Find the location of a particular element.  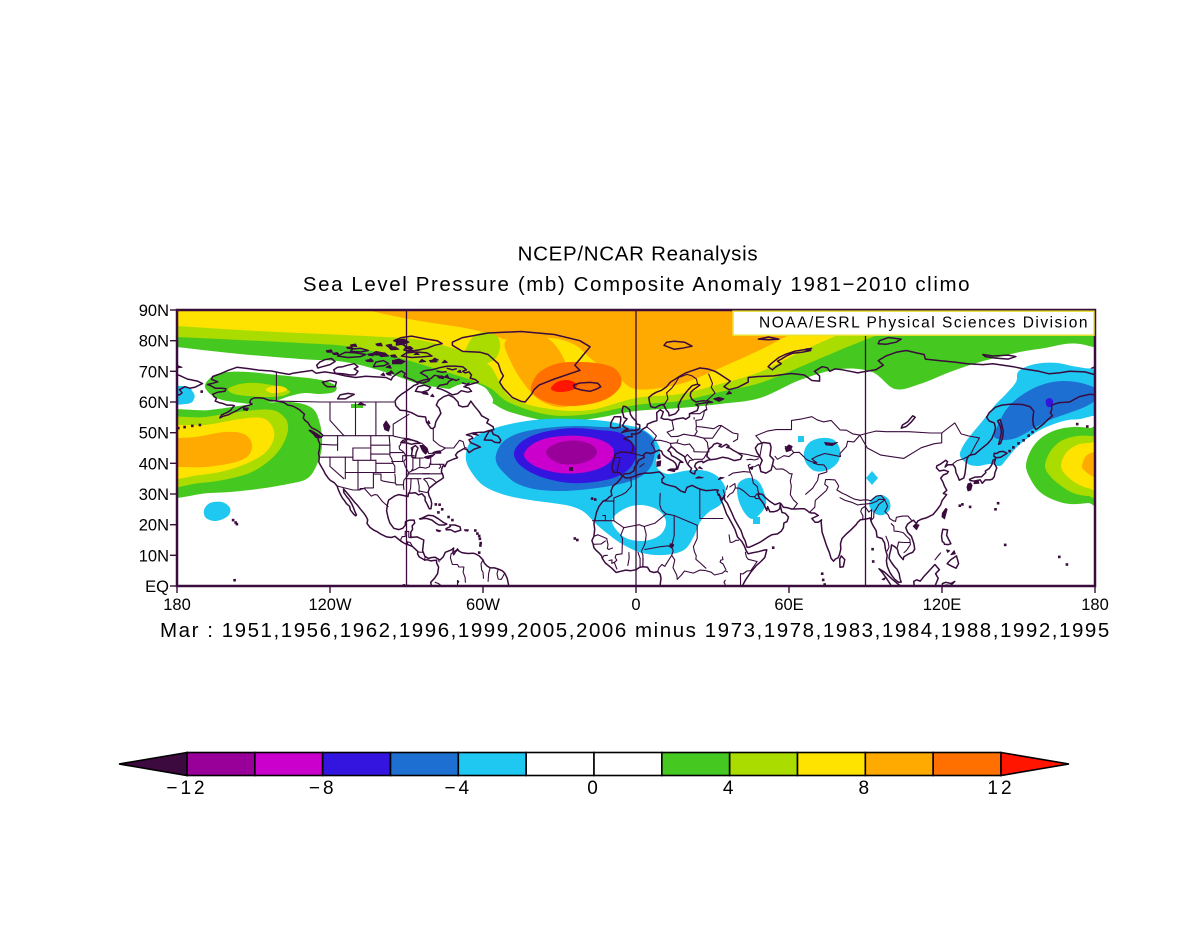

svg-text: 120E is located at coordinates (942, 605).